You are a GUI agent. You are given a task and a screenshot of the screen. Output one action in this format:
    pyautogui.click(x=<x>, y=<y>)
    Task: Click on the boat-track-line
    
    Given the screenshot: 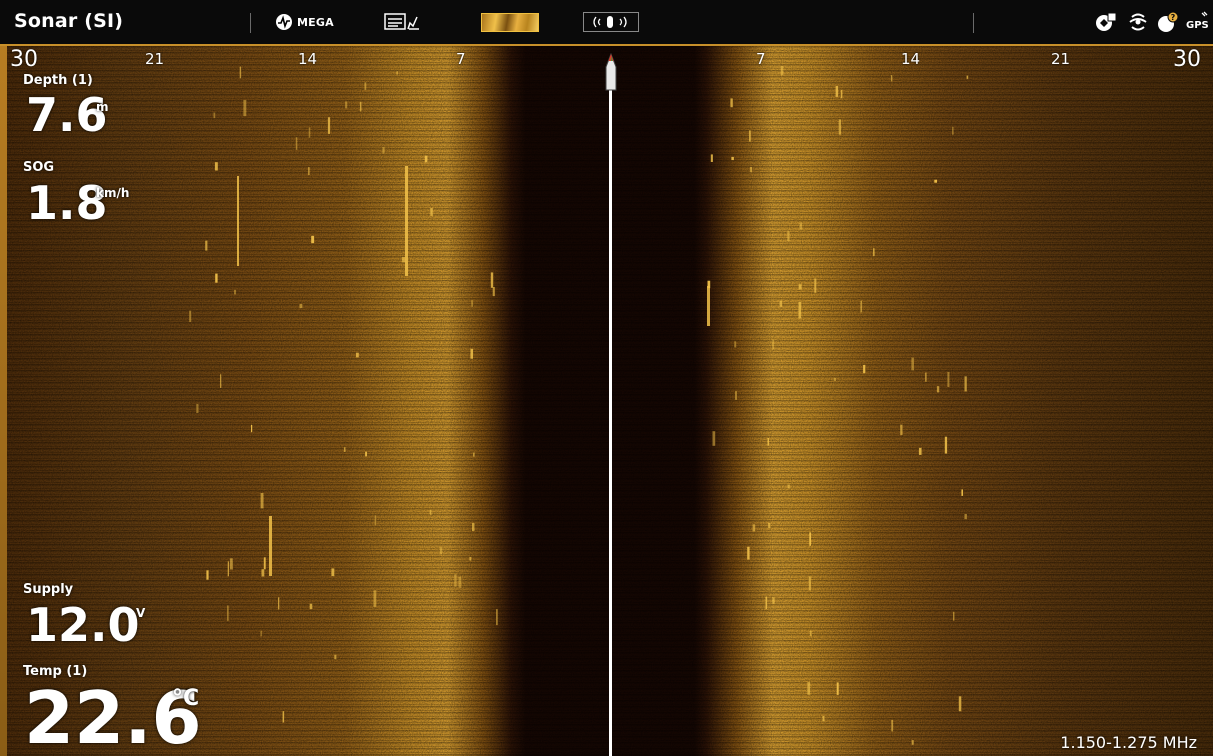 What is the action you would take?
    pyautogui.click(x=610, y=419)
    